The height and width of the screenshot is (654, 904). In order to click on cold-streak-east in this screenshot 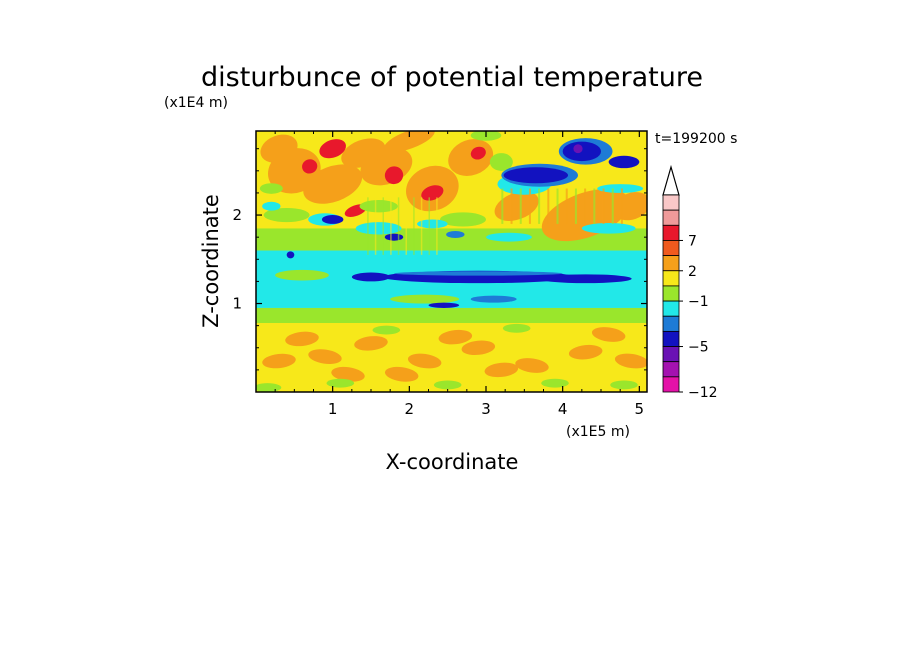, I will do `click(585, 279)`.